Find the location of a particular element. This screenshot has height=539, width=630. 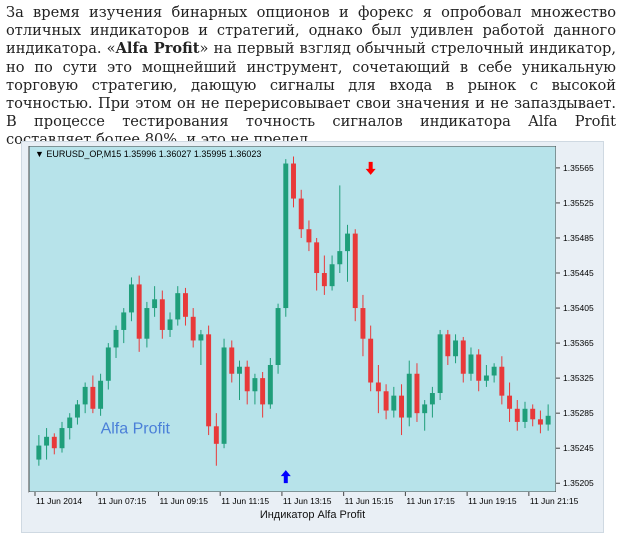

chart-caption: Индикатор Alfa Profit is located at coordinates (312, 515).